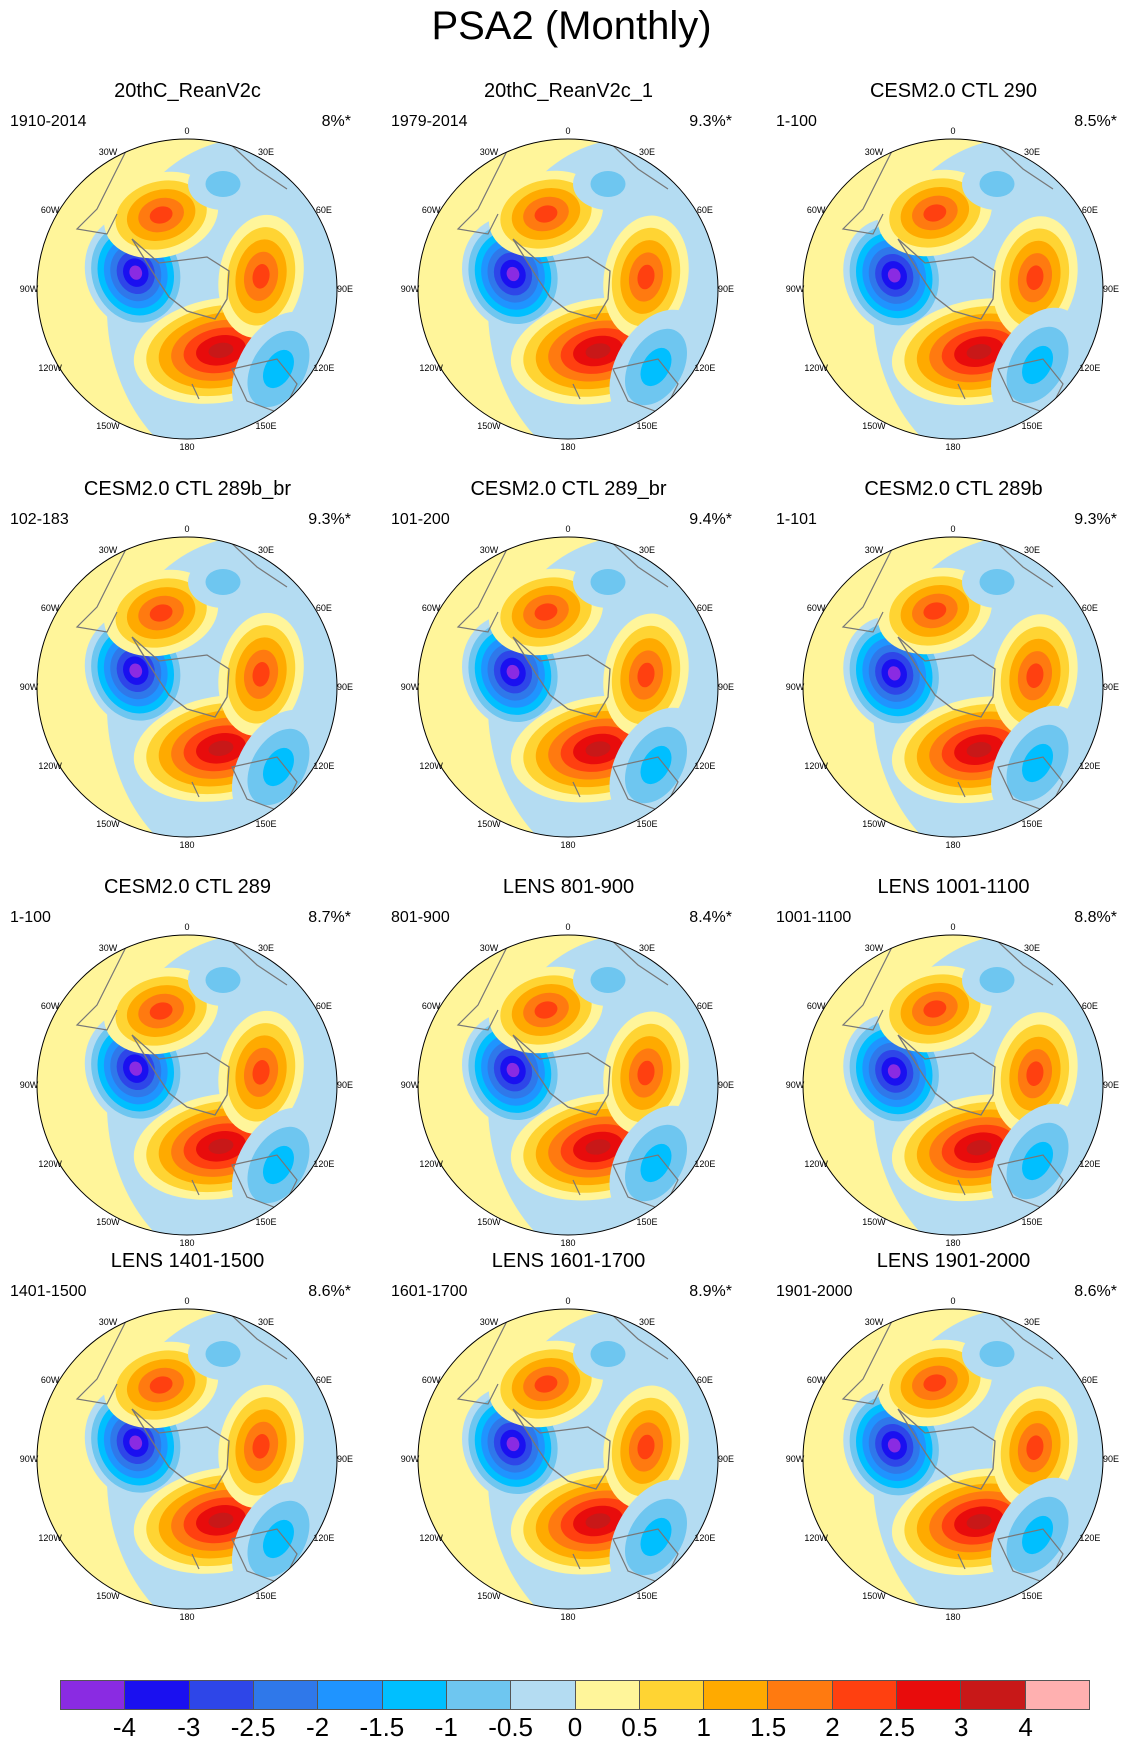 This screenshot has height=1743, width=1143. Describe the element at coordinates (575, 1727) in the screenshot. I see `colorbar-label: 0` at that location.